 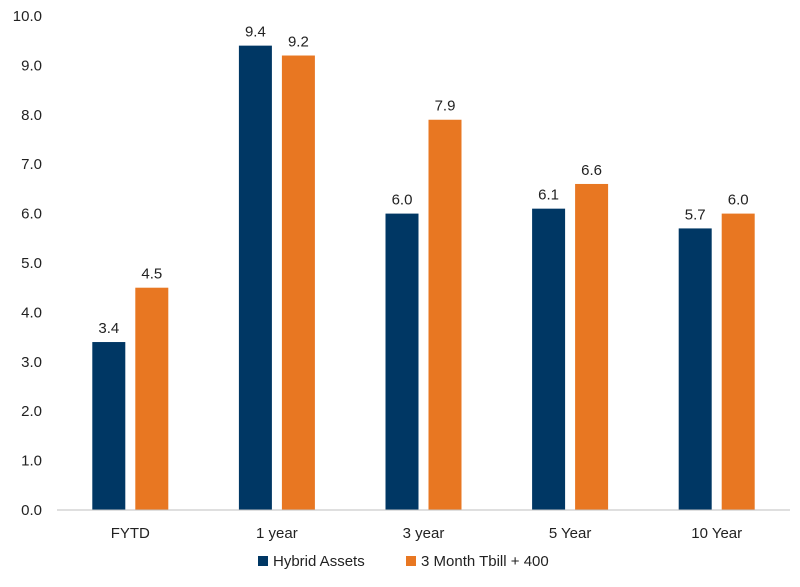 What do you see at coordinates (738, 361) in the screenshot?
I see `bar-3-month-tbill-400-10-year` at bounding box center [738, 361].